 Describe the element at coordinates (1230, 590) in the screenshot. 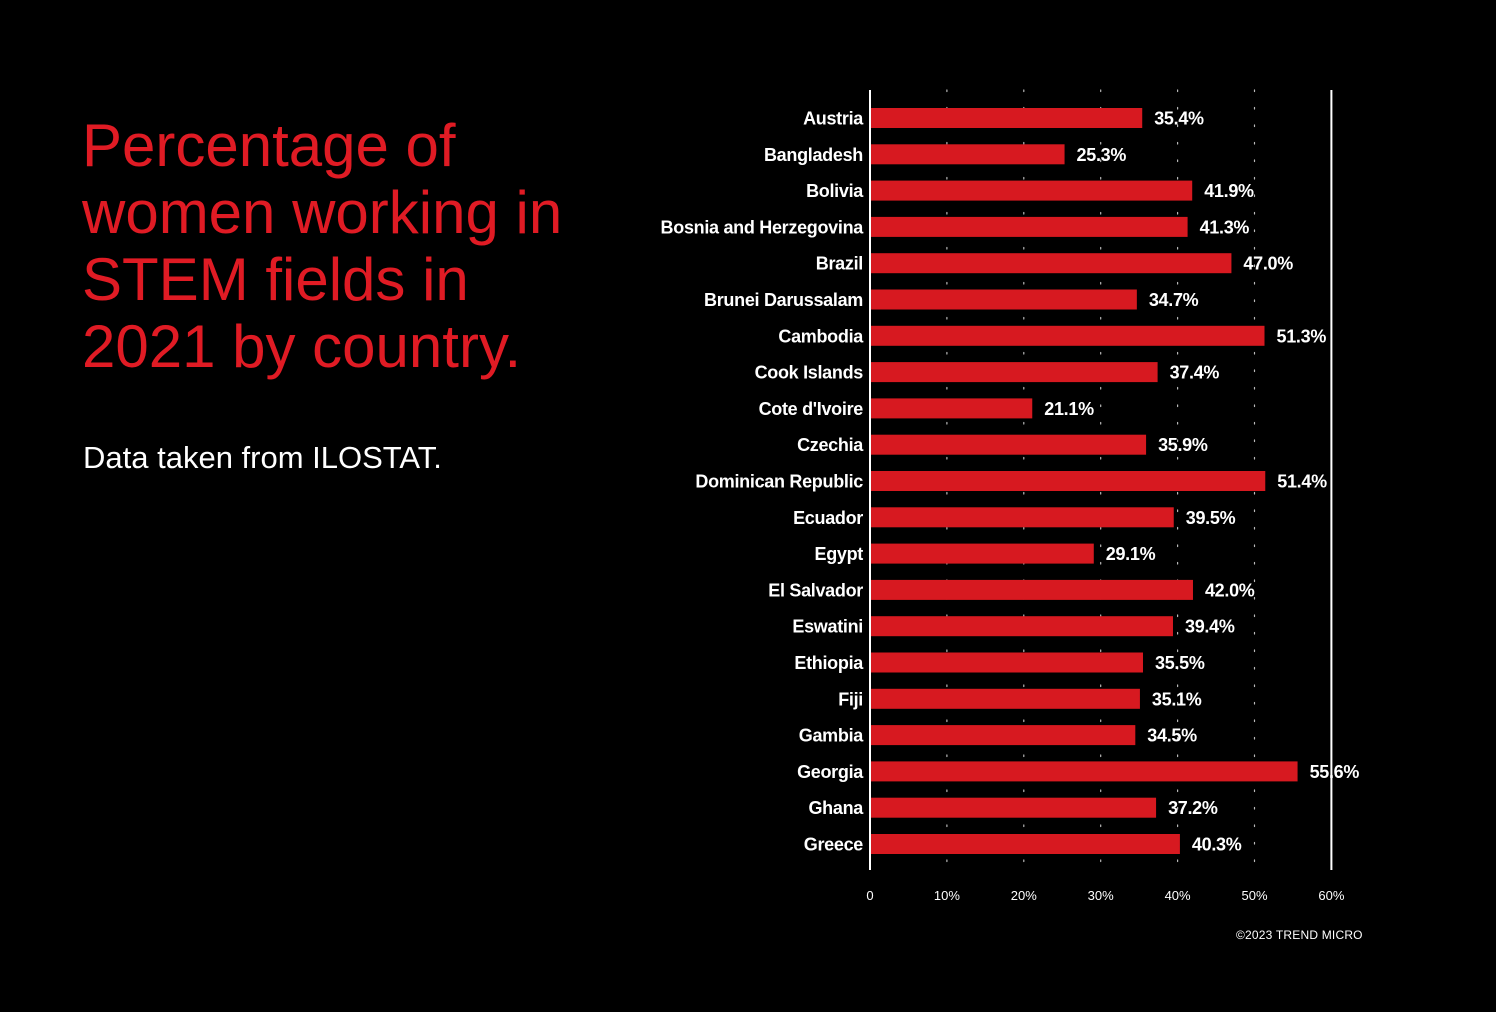

I see `value-label: 42.0%` at that location.